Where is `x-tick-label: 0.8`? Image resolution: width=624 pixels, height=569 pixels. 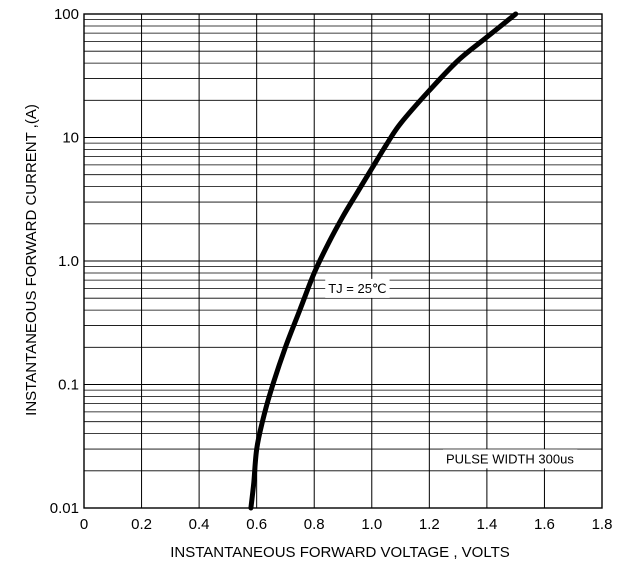 x-tick-label: 0.8 is located at coordinates (314, 524).